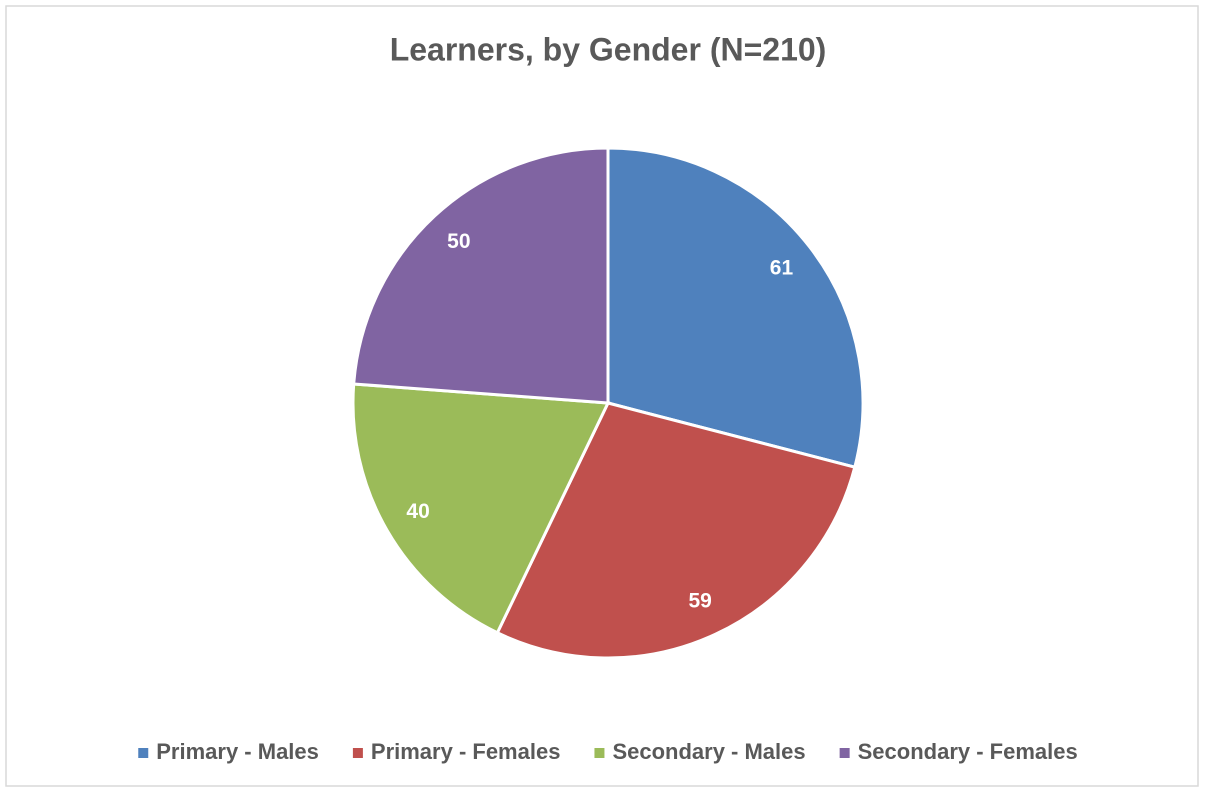 The width and height of the screenshot is (1205, 789). I want to click on legend-label: Secondary - Females, so click(968, 751).